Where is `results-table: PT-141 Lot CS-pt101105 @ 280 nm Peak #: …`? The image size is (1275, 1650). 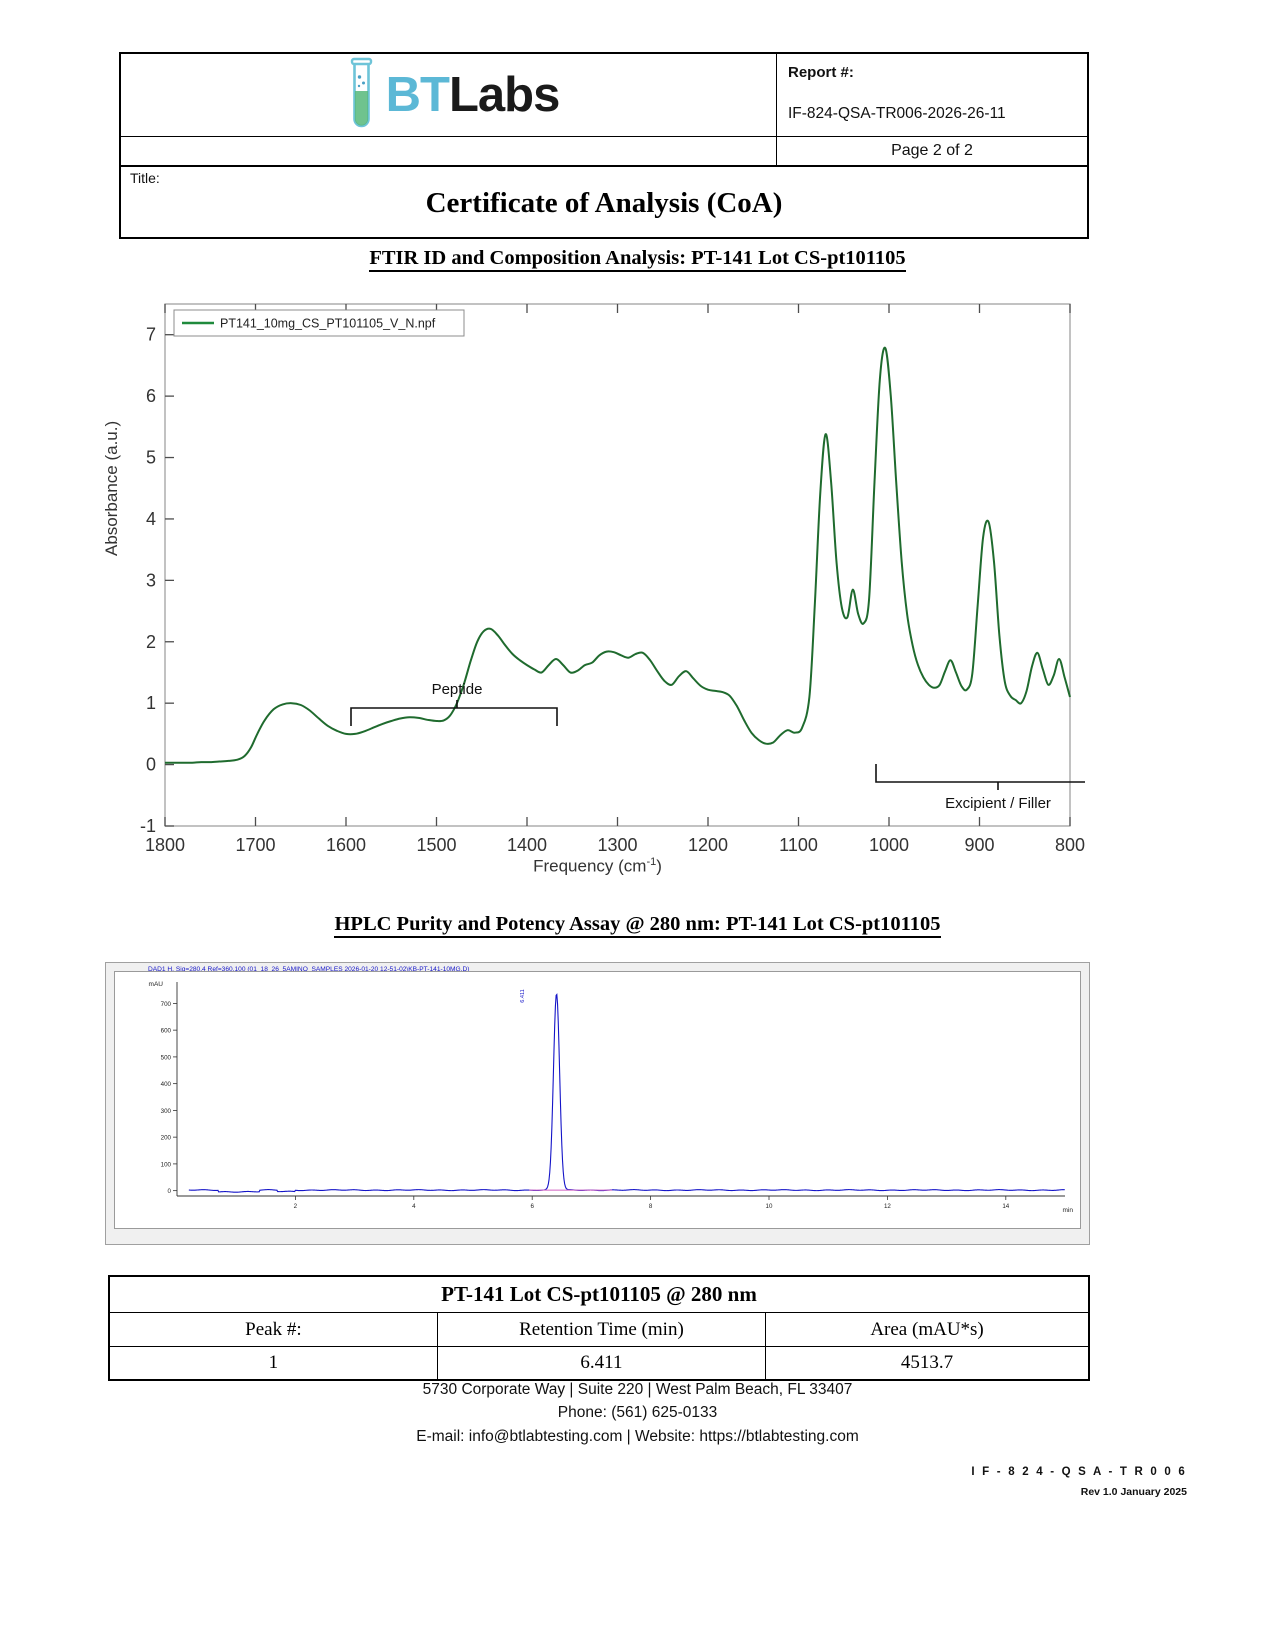 results-table: PT-141 Lot CS-pt101105 @ 280 nm Peak #: … is located at coordinates (599, 1328).